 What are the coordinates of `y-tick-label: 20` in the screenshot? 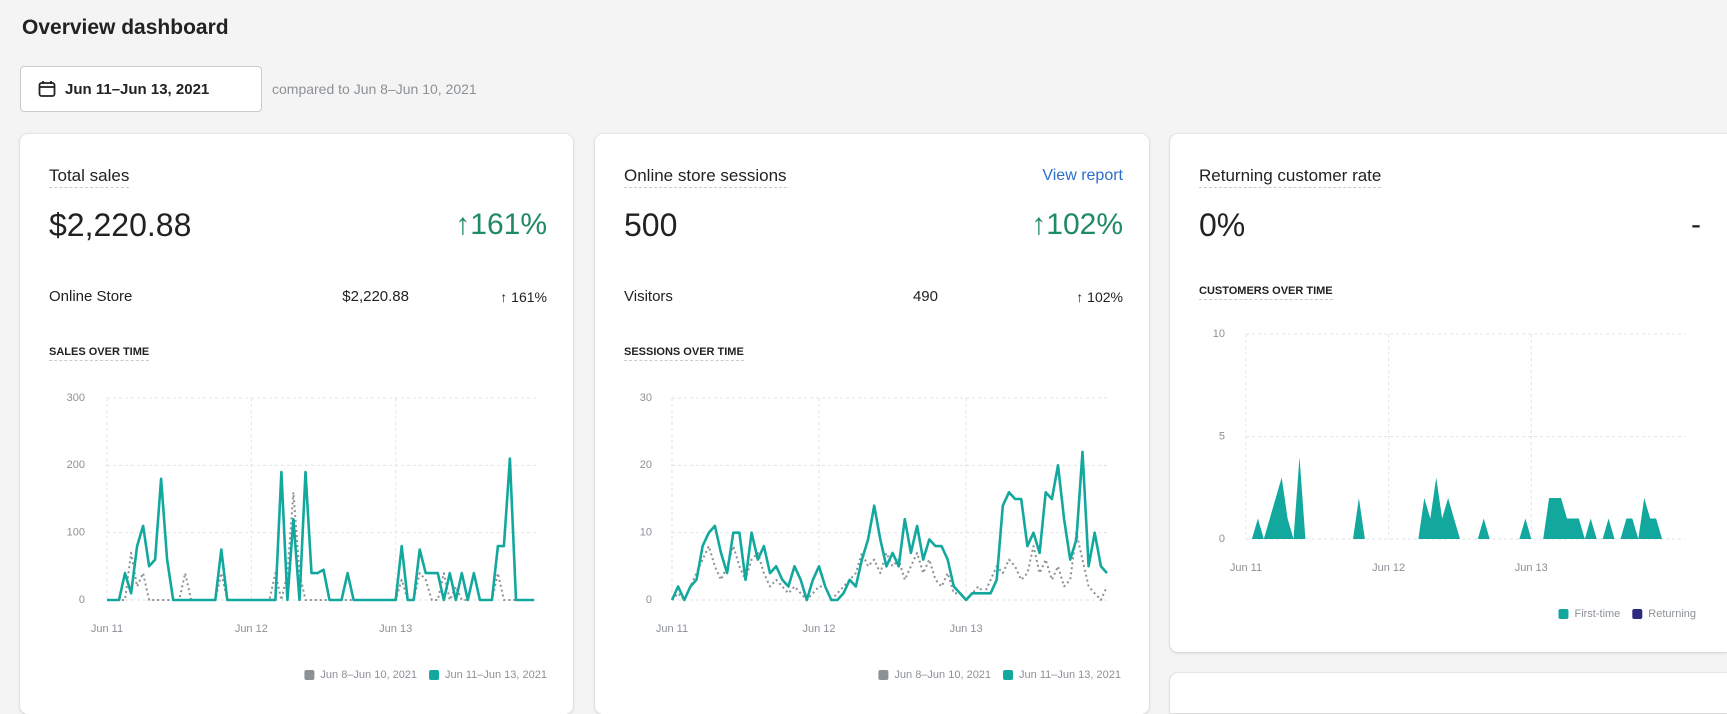 It's located at (646, 465).